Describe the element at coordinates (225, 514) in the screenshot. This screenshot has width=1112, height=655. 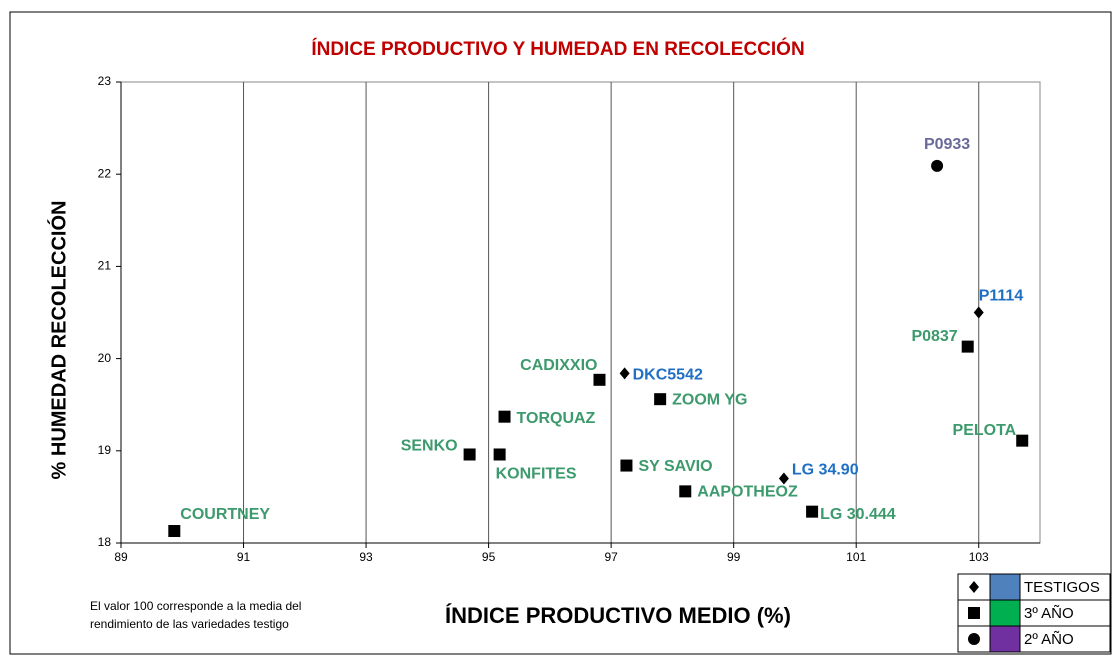
I see `point-label: COURTNEY` at that location.